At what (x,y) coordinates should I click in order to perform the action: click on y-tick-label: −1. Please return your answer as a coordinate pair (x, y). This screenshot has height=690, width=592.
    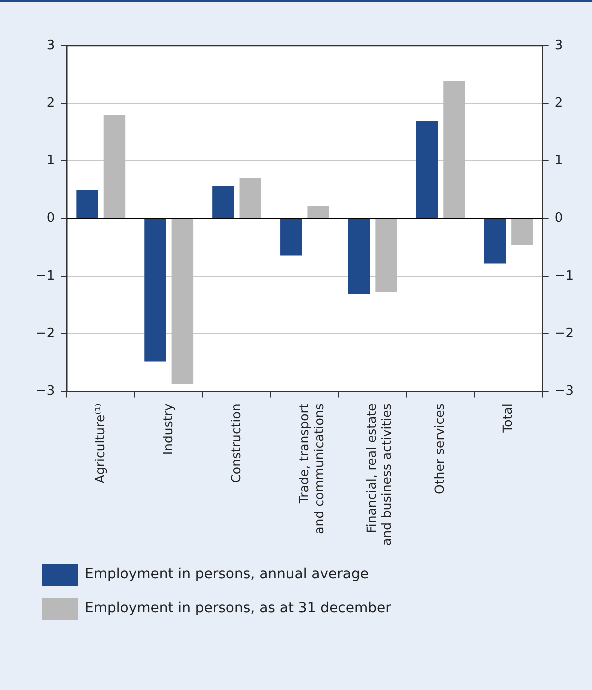
    Looking at the image, I should click on (46, 276).